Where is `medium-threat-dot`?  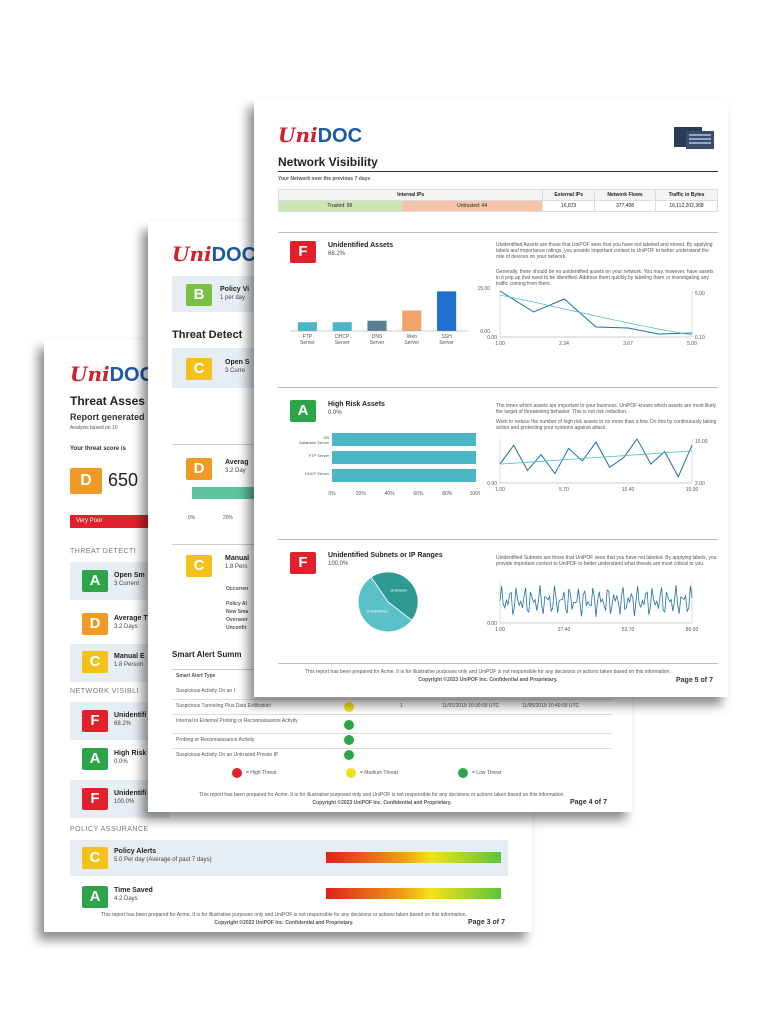 medium-threat-dot is located at coordinates (349, 707).